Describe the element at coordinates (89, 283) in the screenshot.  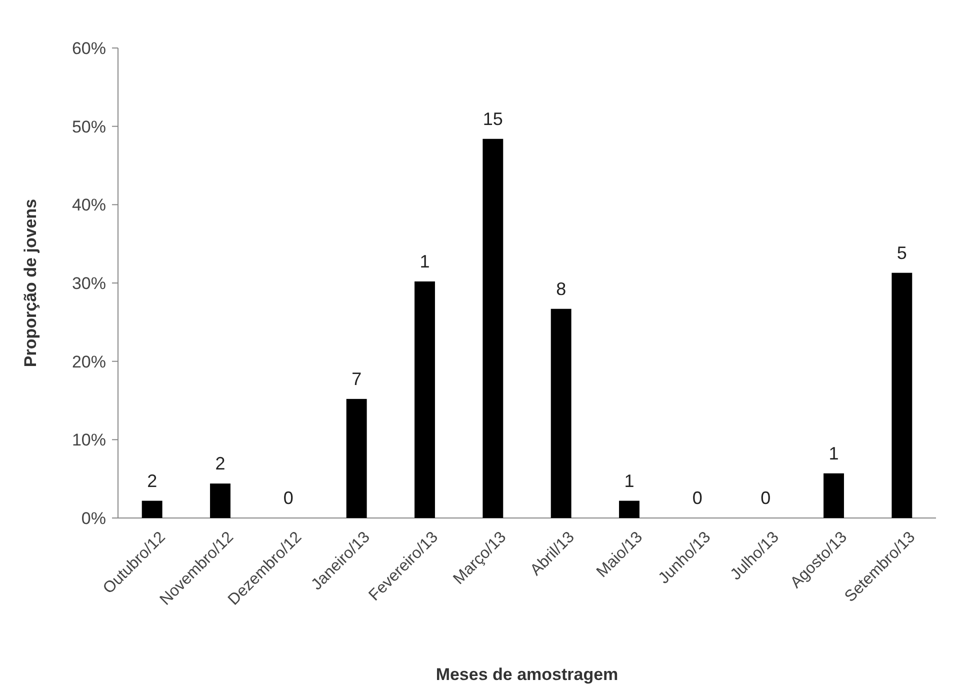
I see `y-tick-label: 30%` at that location.